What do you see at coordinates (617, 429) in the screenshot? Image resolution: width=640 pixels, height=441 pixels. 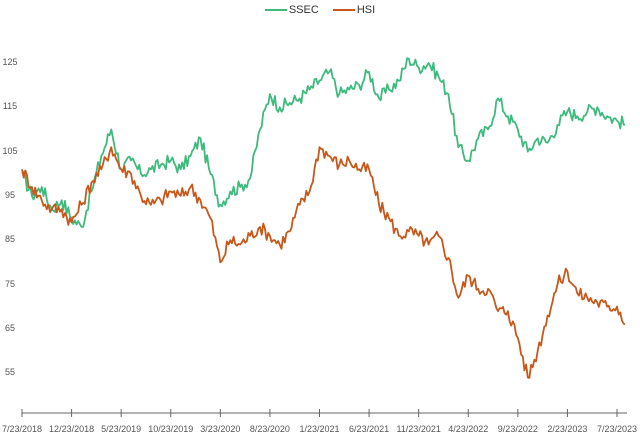 I see `x-tick-label: 7/23/2023` at bounding box center [617, 429].